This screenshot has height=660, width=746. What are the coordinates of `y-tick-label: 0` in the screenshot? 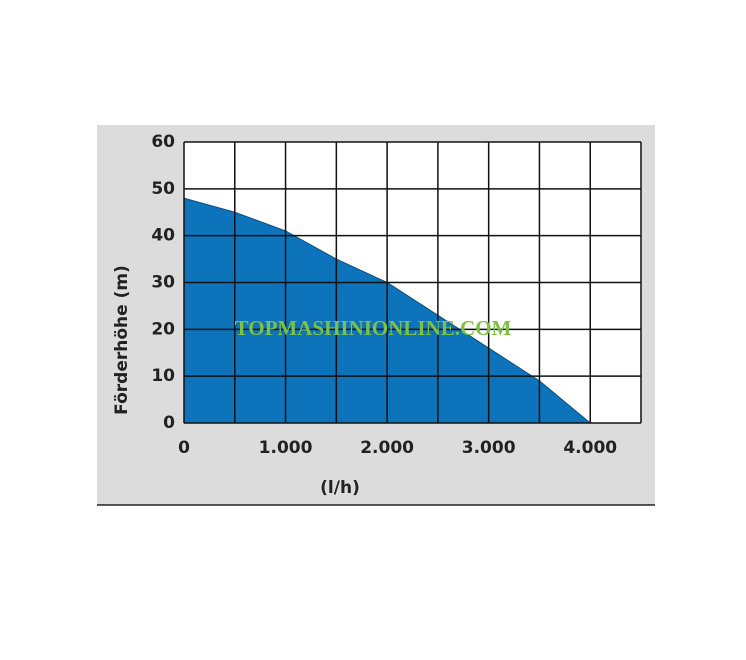 It's located at (169, 423).